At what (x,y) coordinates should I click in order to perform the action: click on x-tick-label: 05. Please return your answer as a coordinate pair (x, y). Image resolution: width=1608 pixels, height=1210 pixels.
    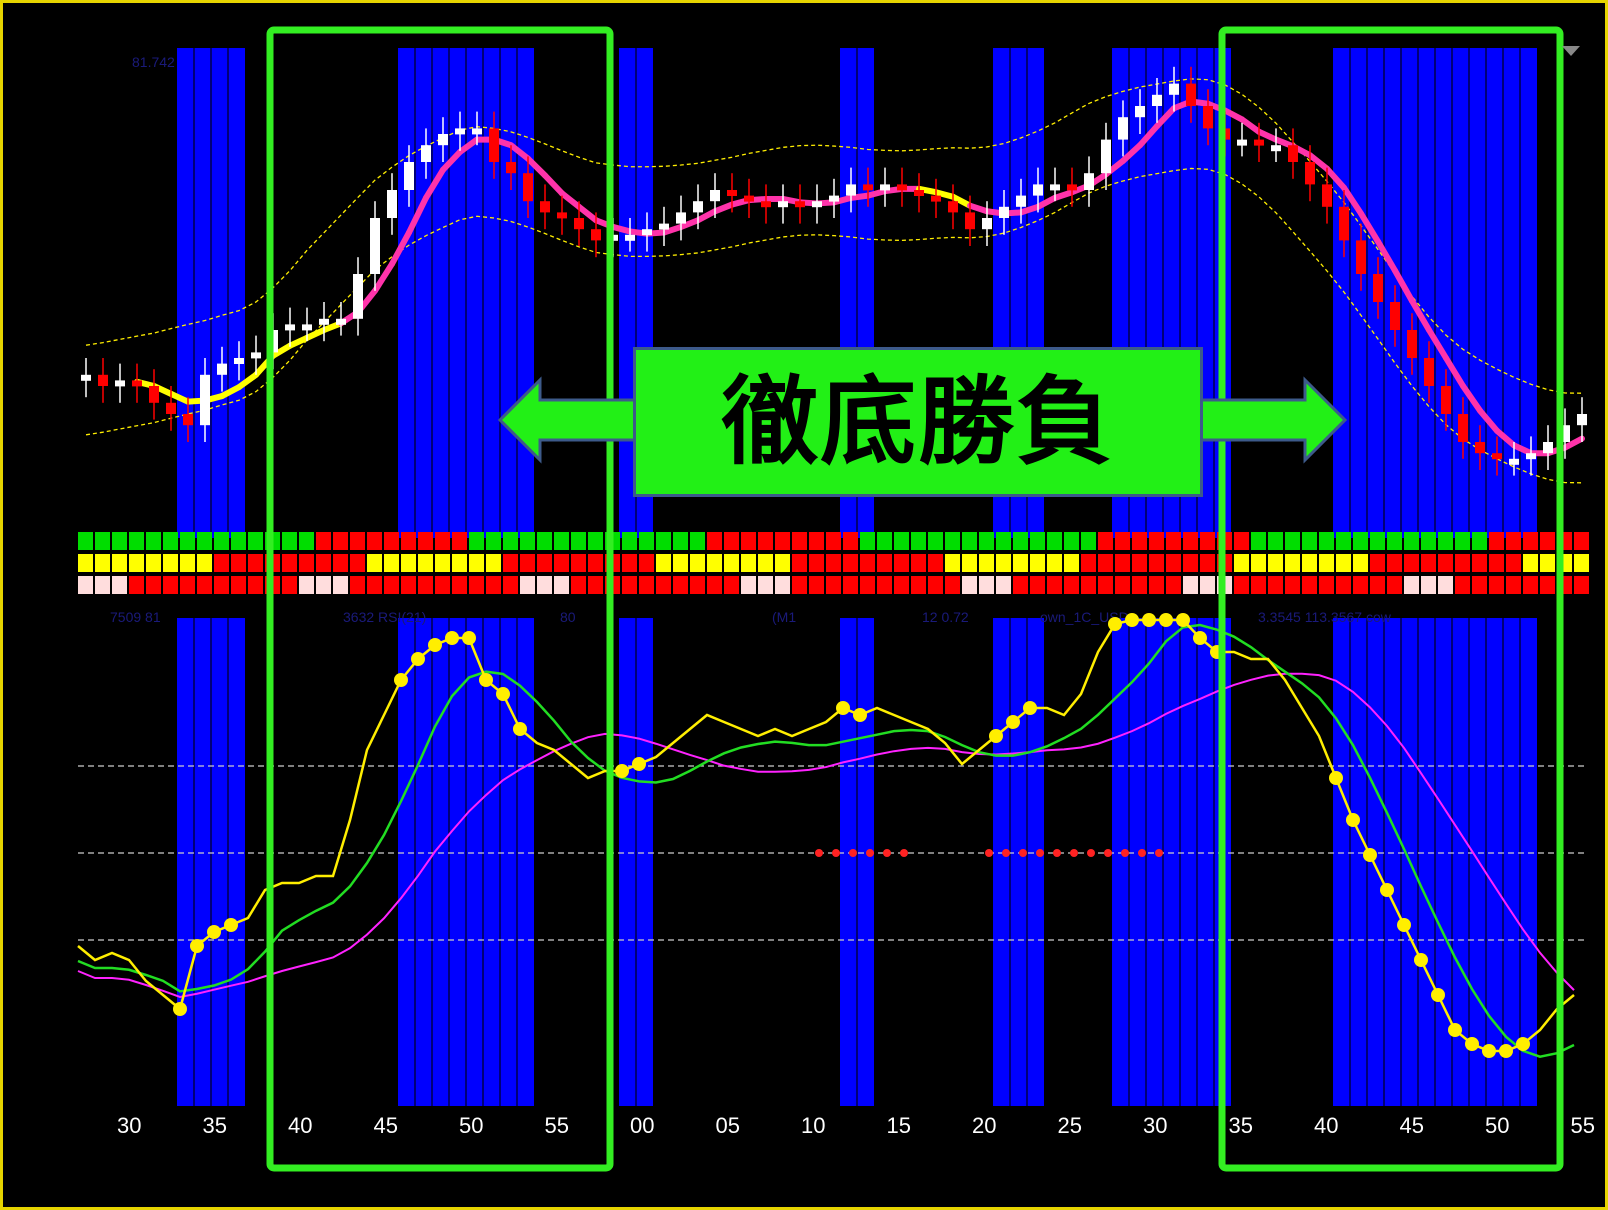
    Looking at the image, I should click on (728, 1125).